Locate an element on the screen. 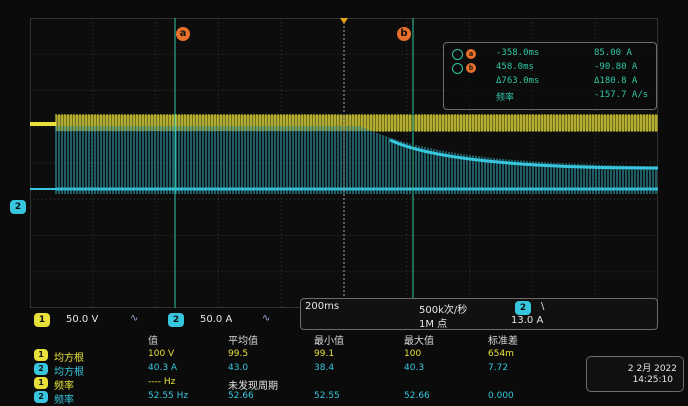 The width and height of the screenshot is (688, 406). table-row: 1 均方根 100 V 99.5 99.1 100 654m is located at coordinates (306, 356).